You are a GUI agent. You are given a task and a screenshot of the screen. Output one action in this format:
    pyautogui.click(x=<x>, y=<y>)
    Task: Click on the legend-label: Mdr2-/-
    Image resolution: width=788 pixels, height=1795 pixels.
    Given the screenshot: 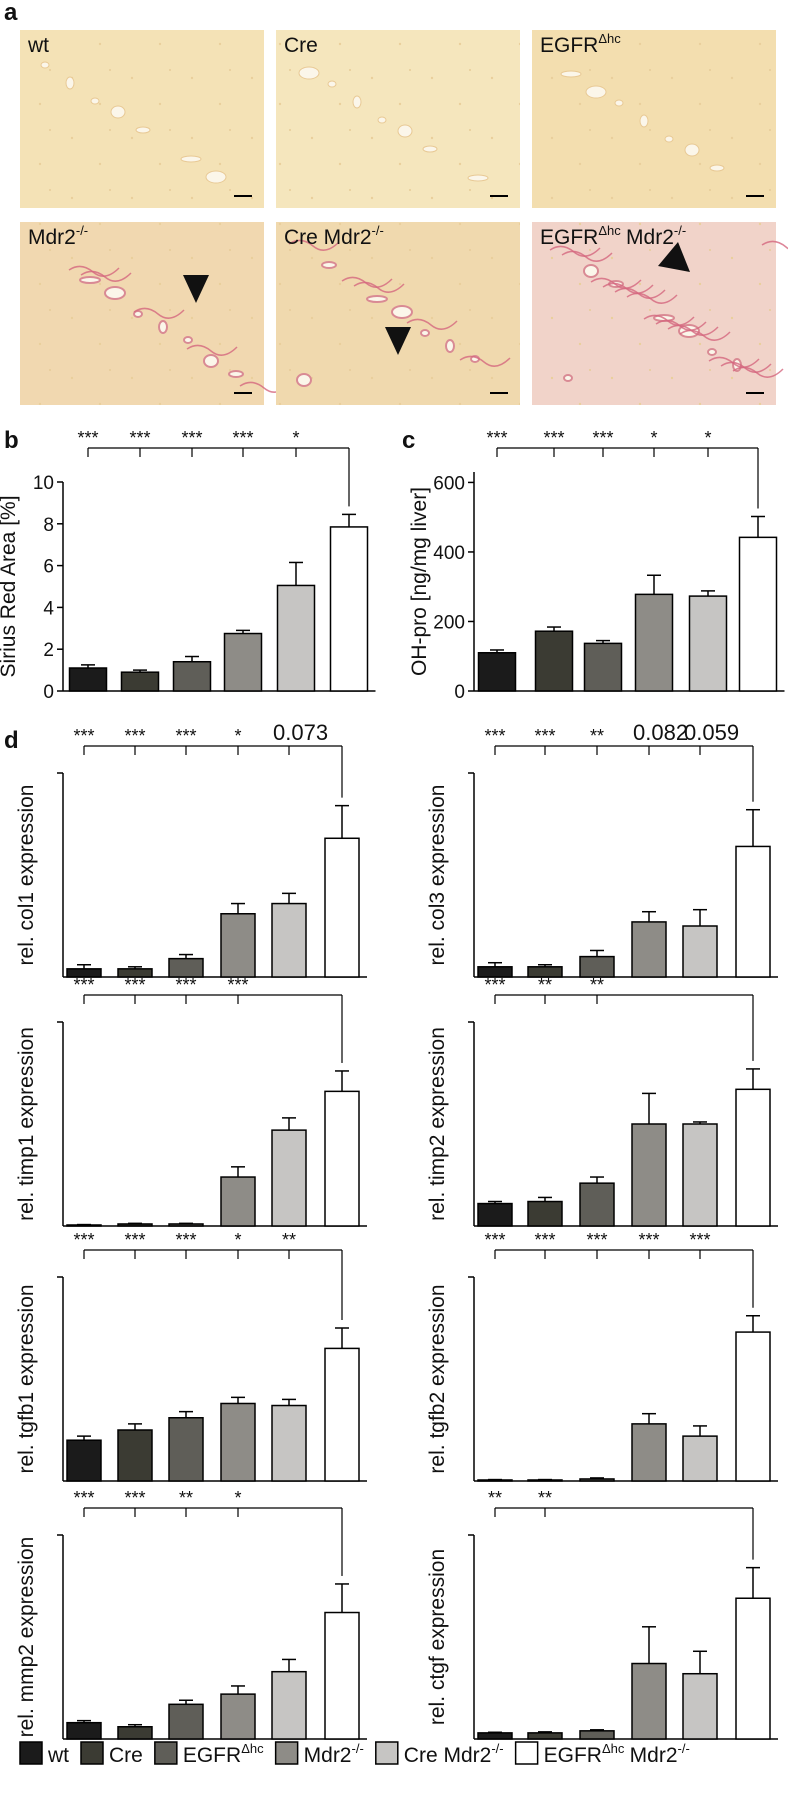 What is the action you would take?
    pyautogui.click(x=334, y=1754)
    